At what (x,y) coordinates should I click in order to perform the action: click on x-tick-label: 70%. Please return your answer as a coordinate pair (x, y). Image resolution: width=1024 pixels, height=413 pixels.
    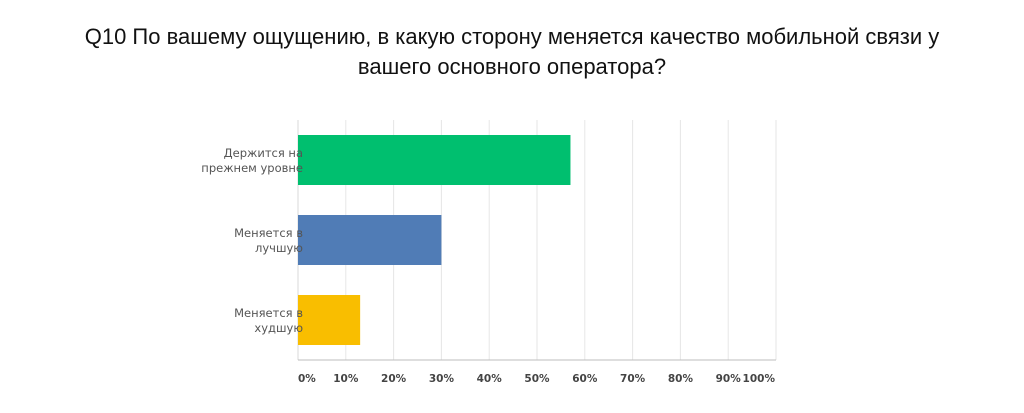
    Looking at the image, I should click on (633, 379).